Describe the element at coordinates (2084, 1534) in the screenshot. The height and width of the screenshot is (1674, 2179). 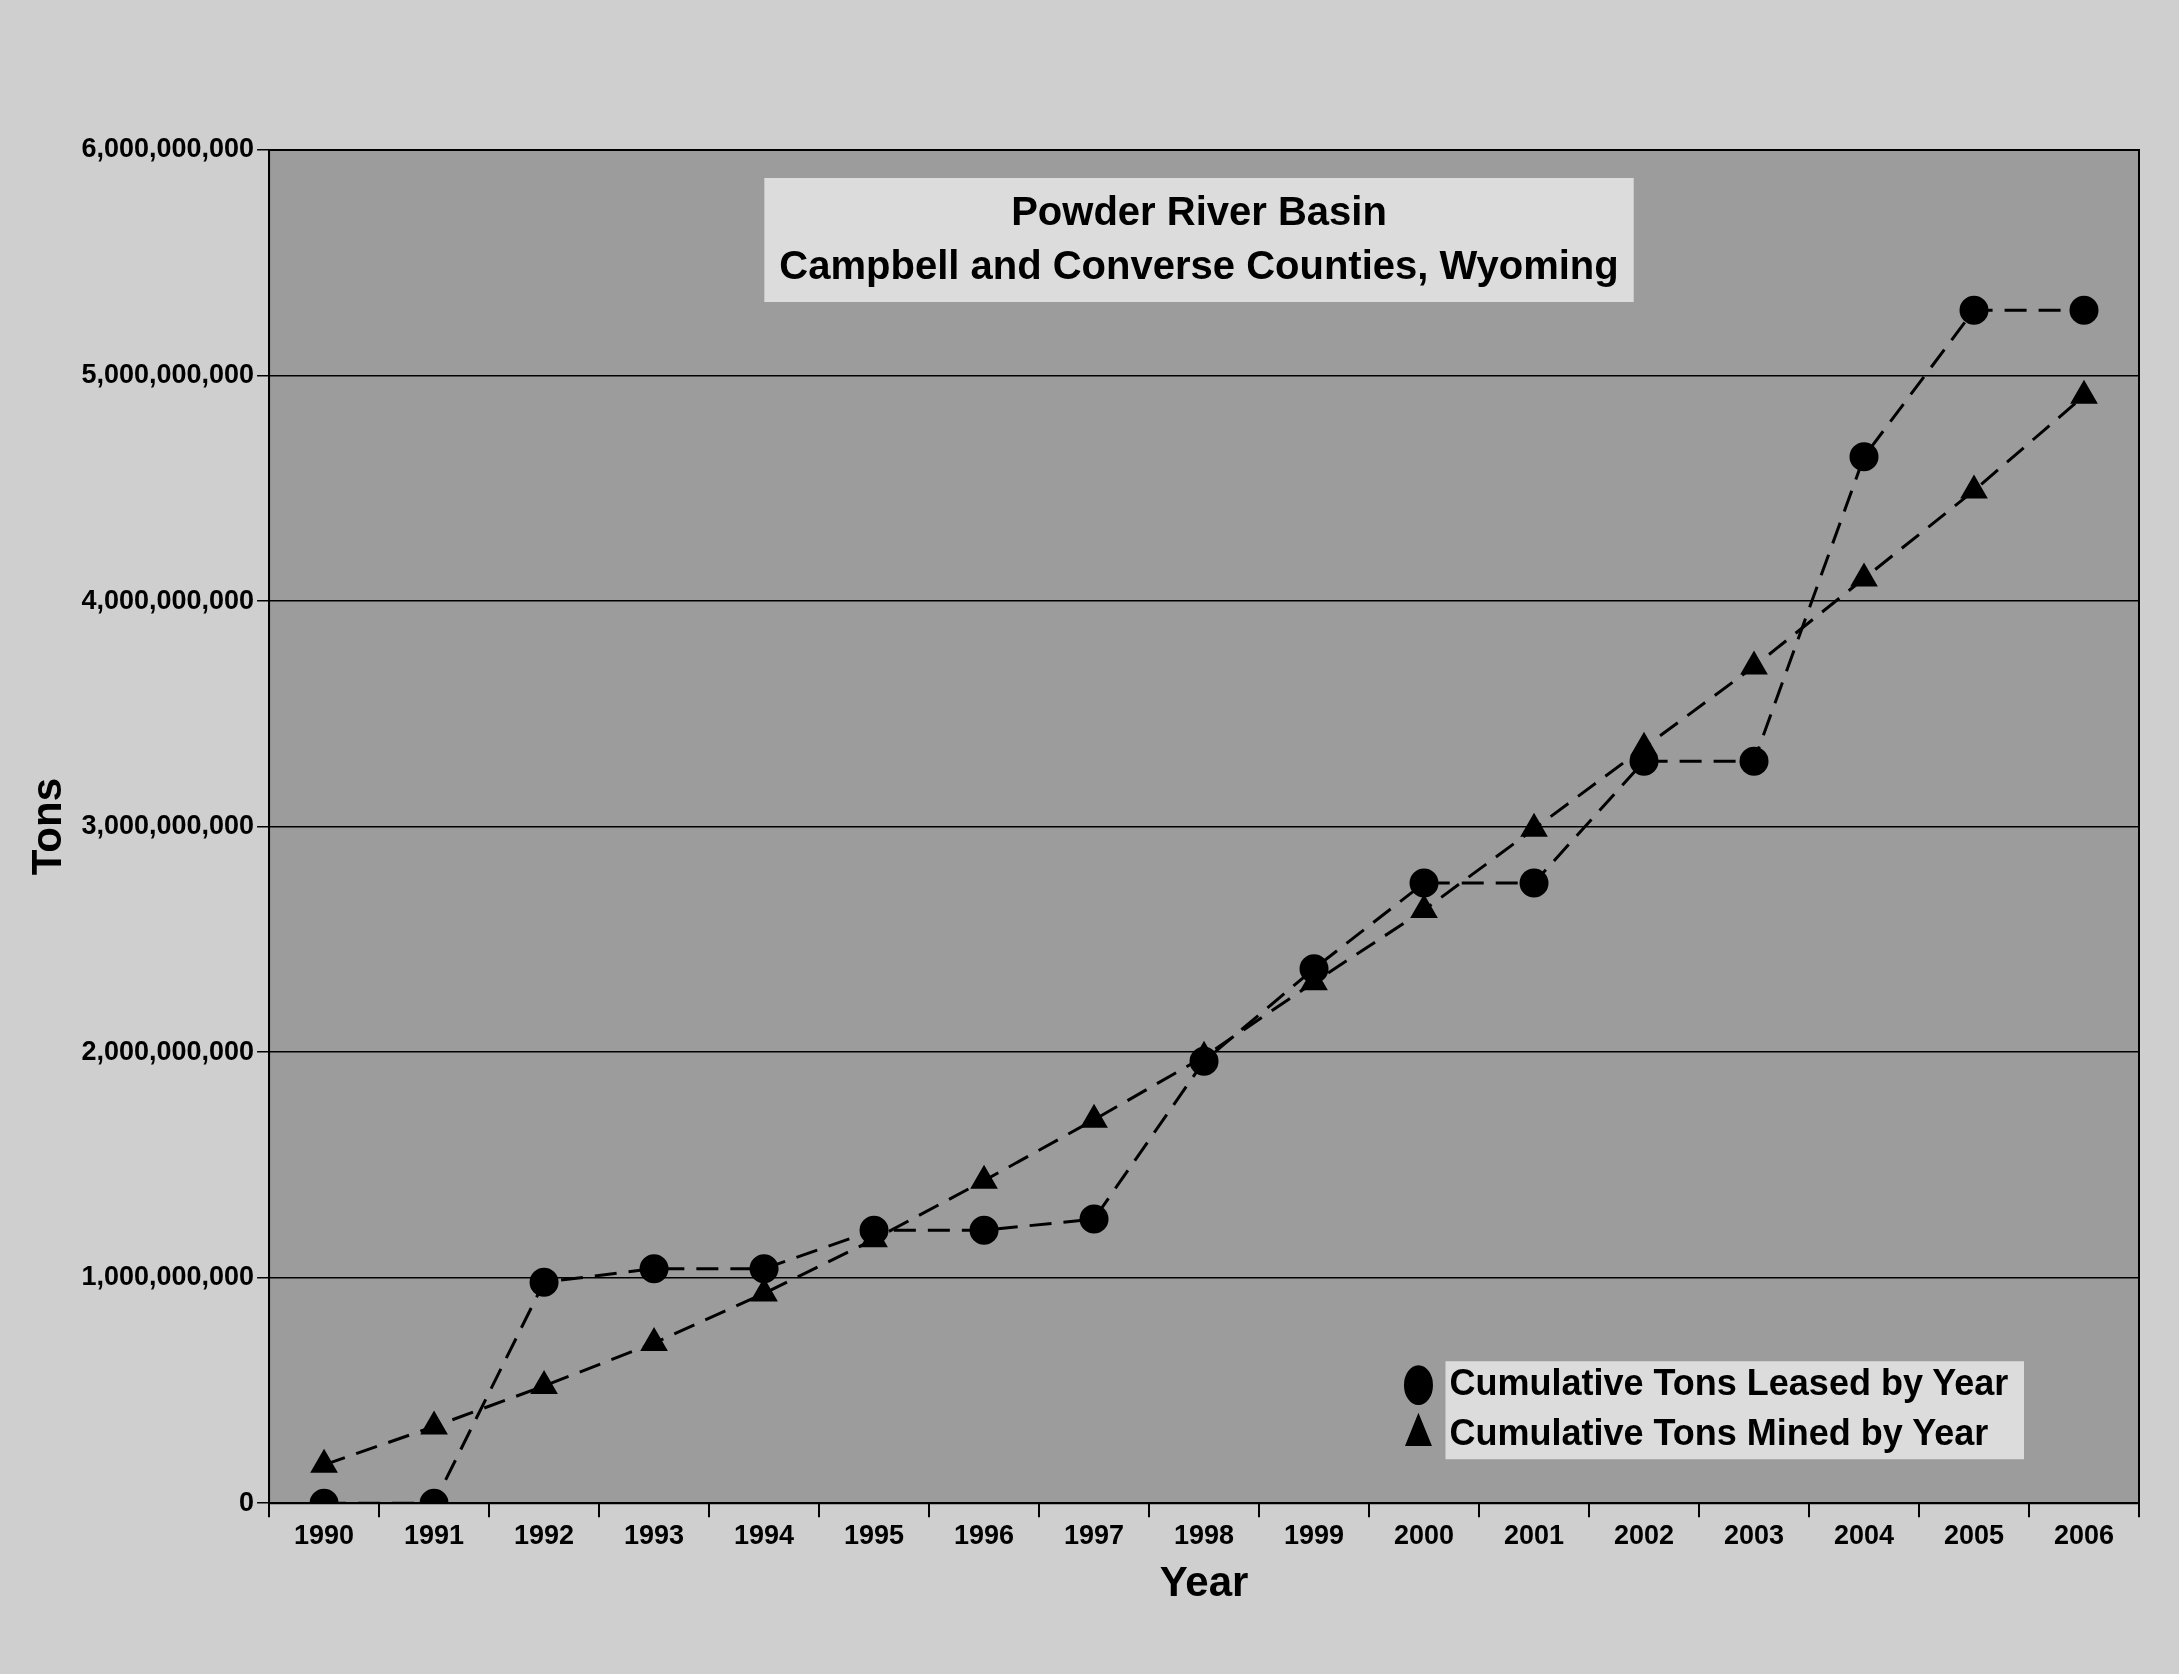
I see `x-tick-label: 2006` at that location.